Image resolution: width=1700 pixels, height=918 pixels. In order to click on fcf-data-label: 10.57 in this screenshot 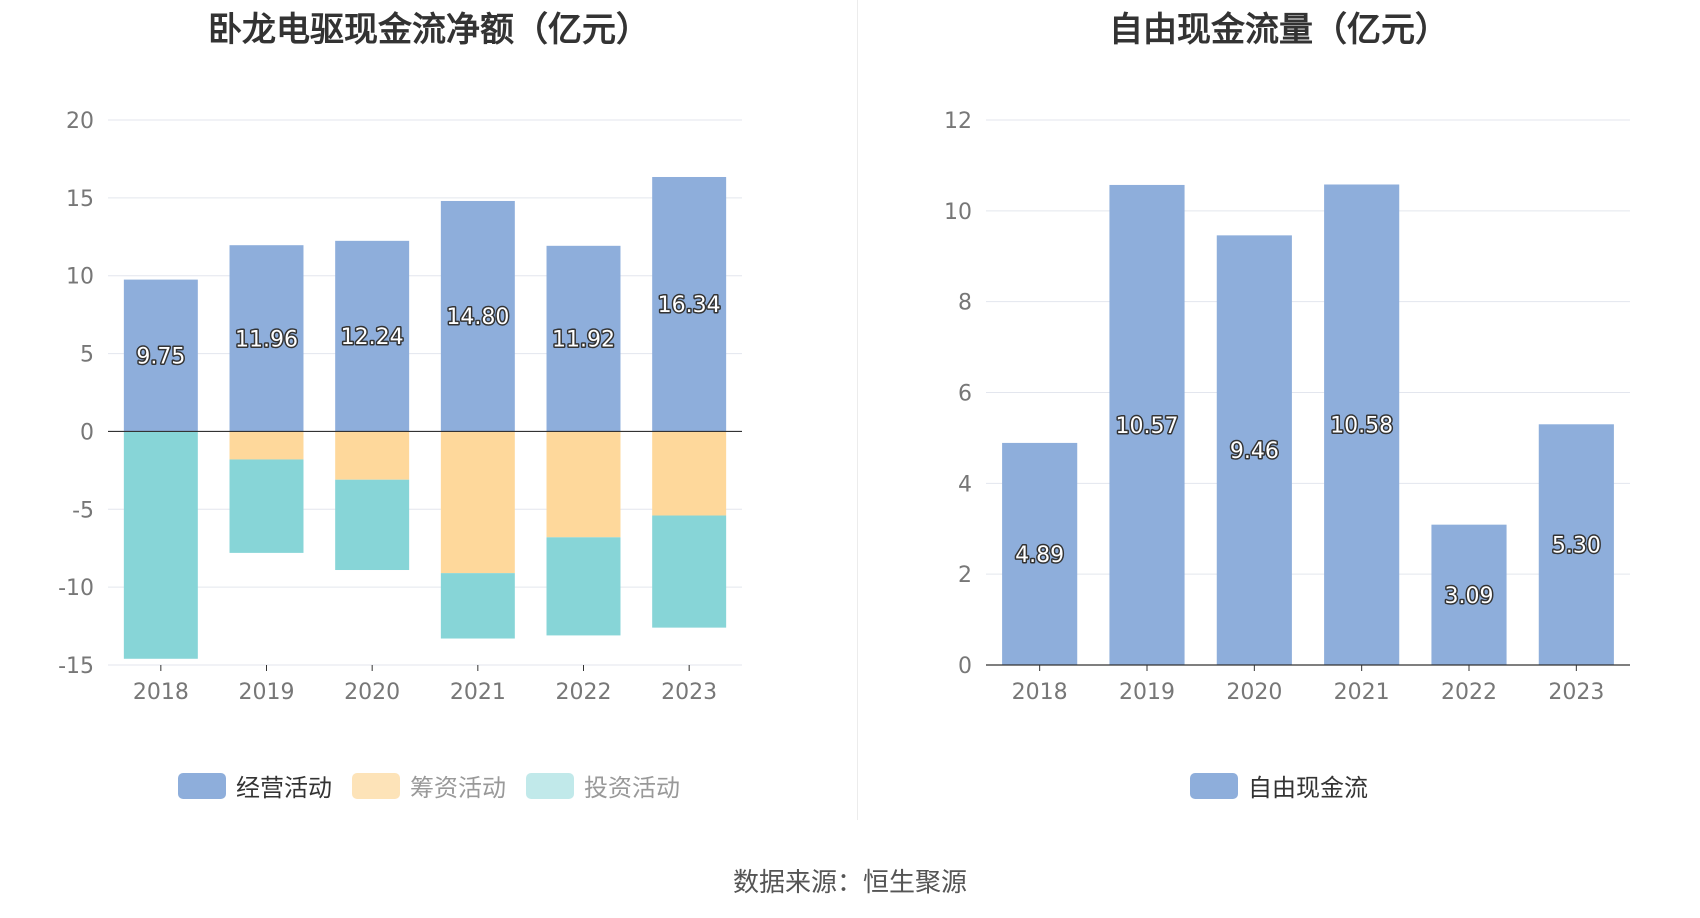, I will do `click(1147, 426)`.